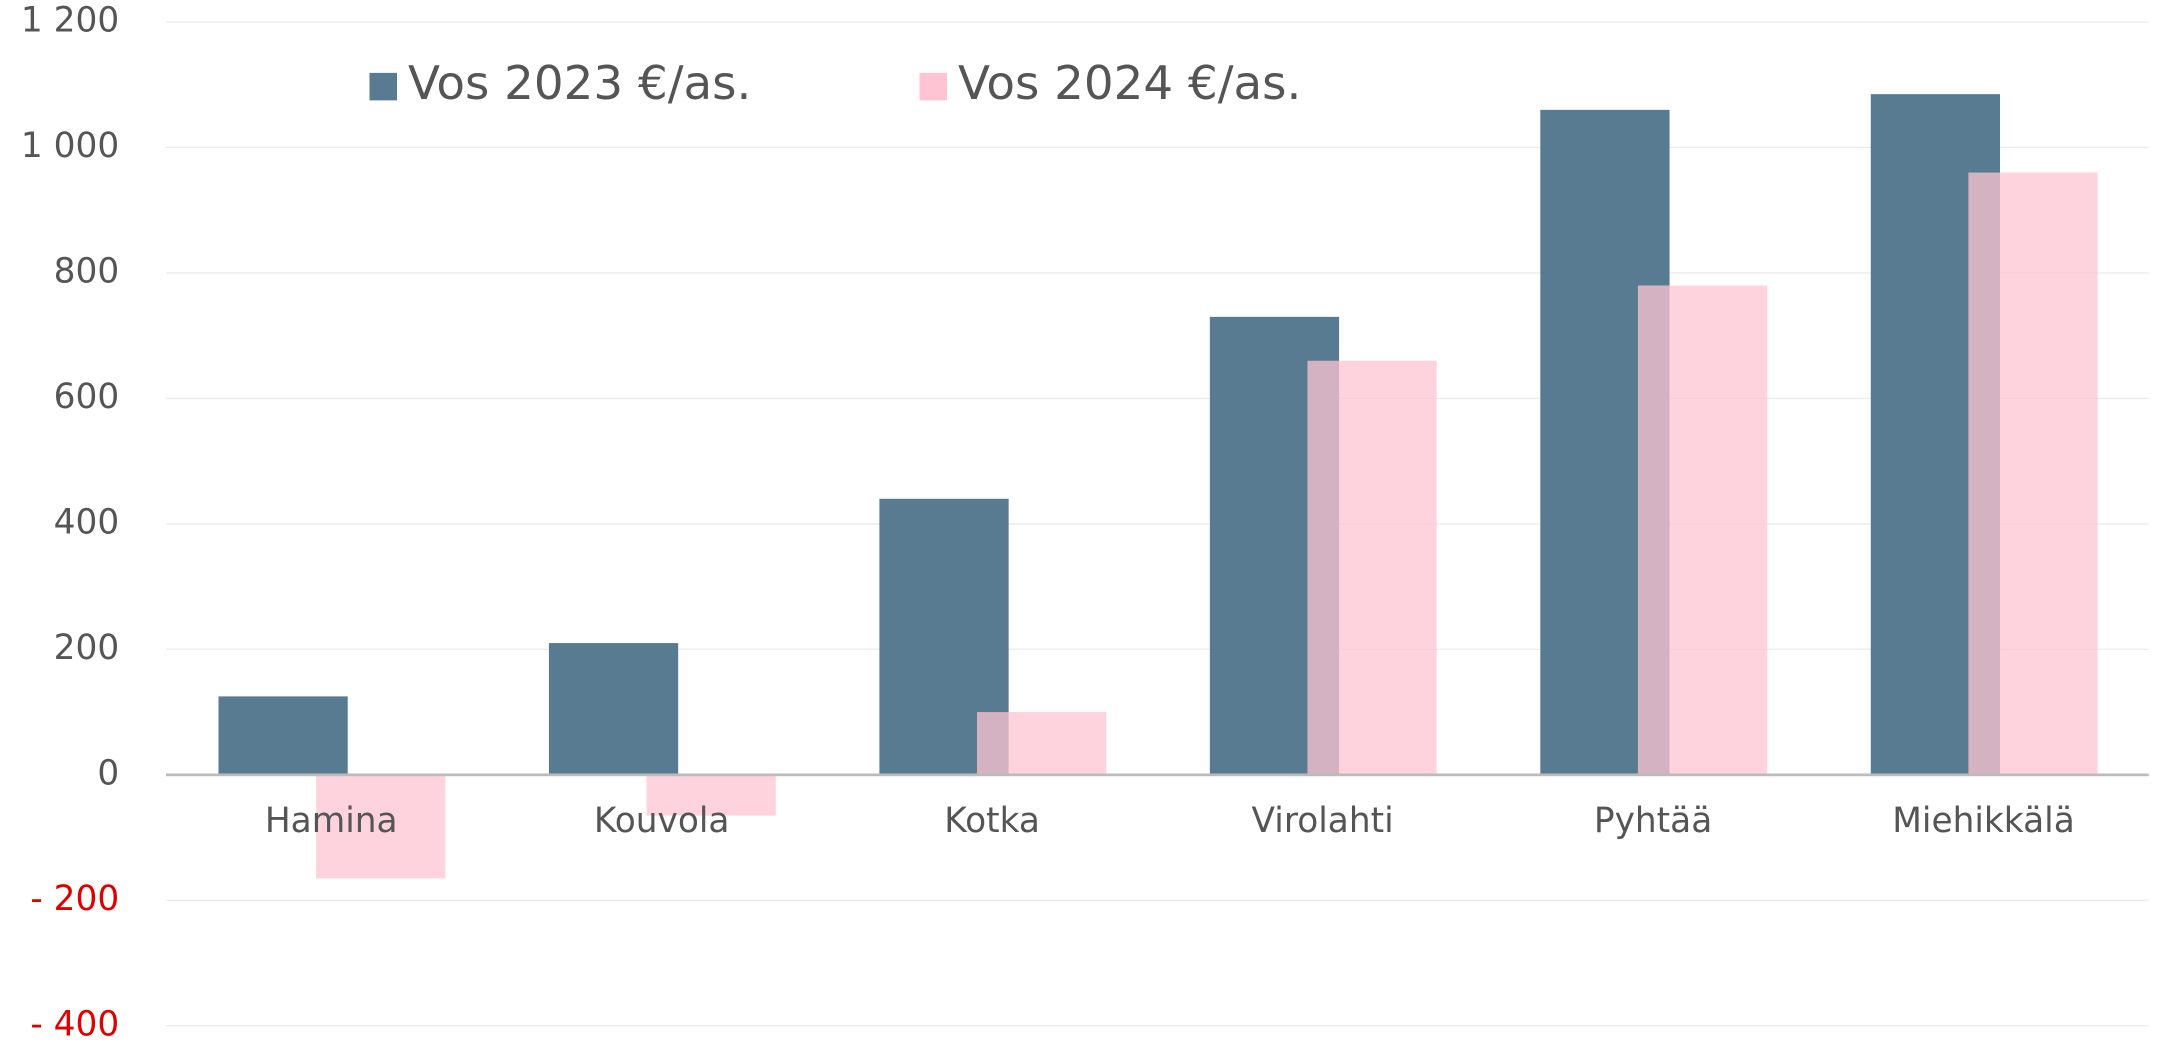 The width and height of the screenshot is (2158, 1049). I want to click on x-tick-label: Miehikkälä, so click(1983, 821).